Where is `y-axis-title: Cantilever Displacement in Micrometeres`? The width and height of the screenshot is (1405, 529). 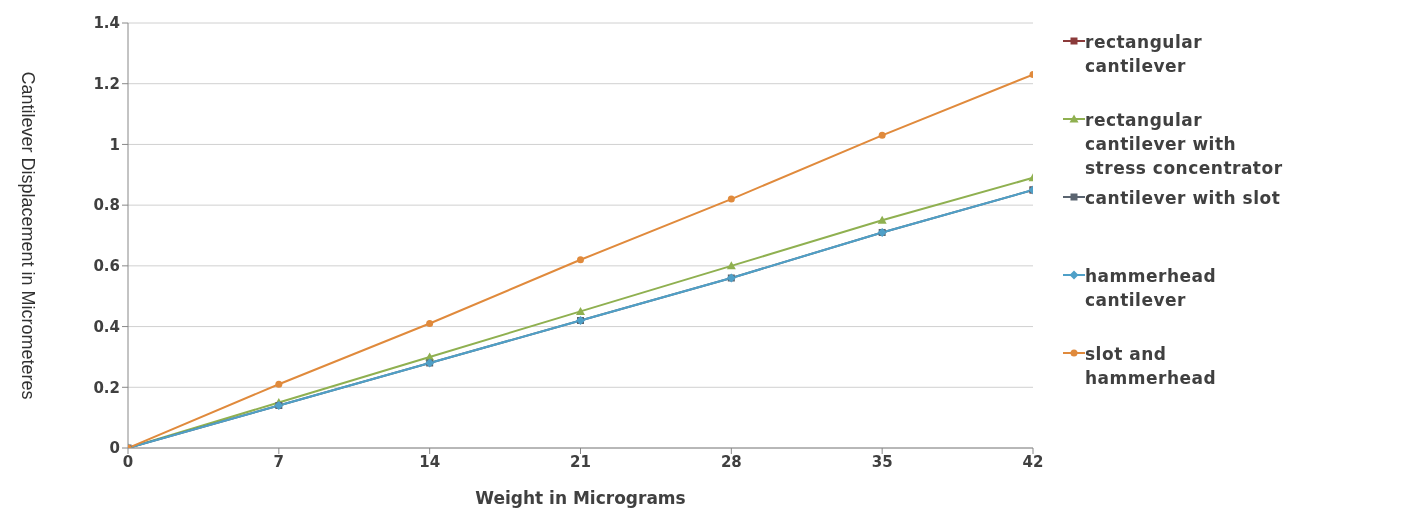 y-axis-title: Cantilever Displacement in Micrometeres is located at coordinates (27, 235).